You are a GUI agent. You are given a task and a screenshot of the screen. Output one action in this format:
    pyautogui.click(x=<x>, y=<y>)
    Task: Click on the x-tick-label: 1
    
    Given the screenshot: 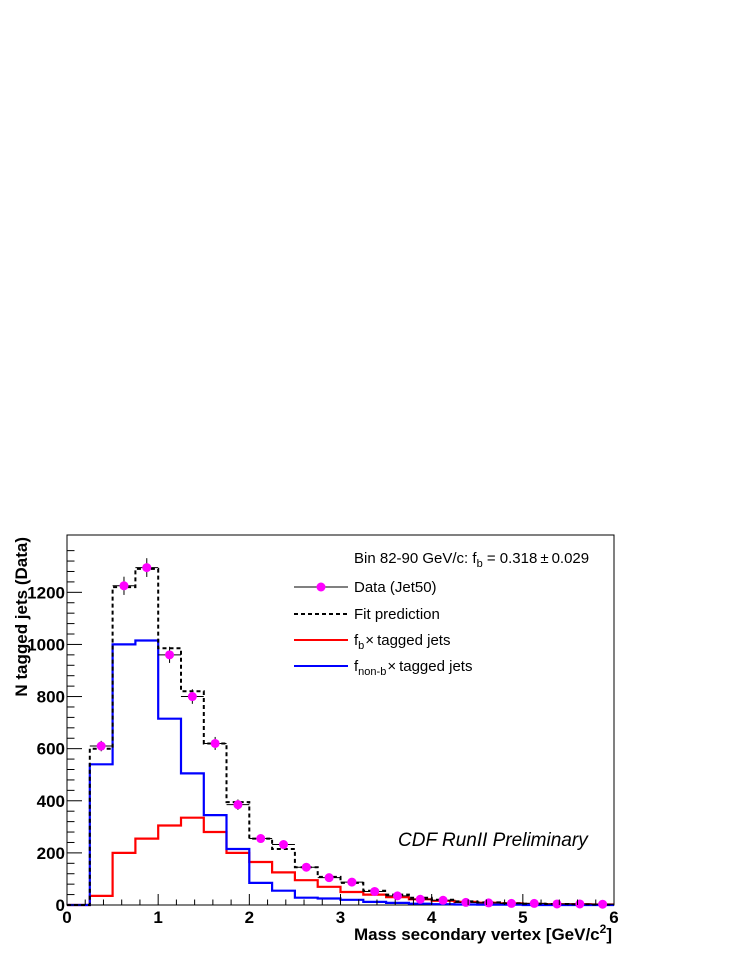 What is the action you would take?
    pyautogui.click(x=157, y=917)
    